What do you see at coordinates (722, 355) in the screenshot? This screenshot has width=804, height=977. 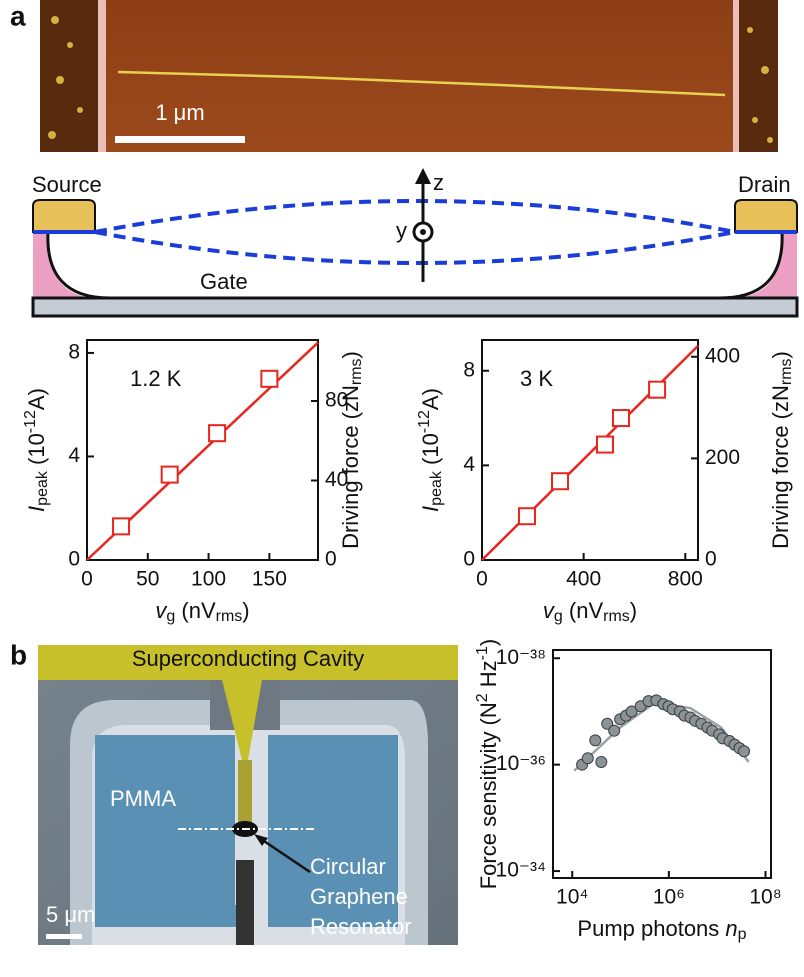 I see `y2-tick-label: 400` at bounding box center [722, 355].